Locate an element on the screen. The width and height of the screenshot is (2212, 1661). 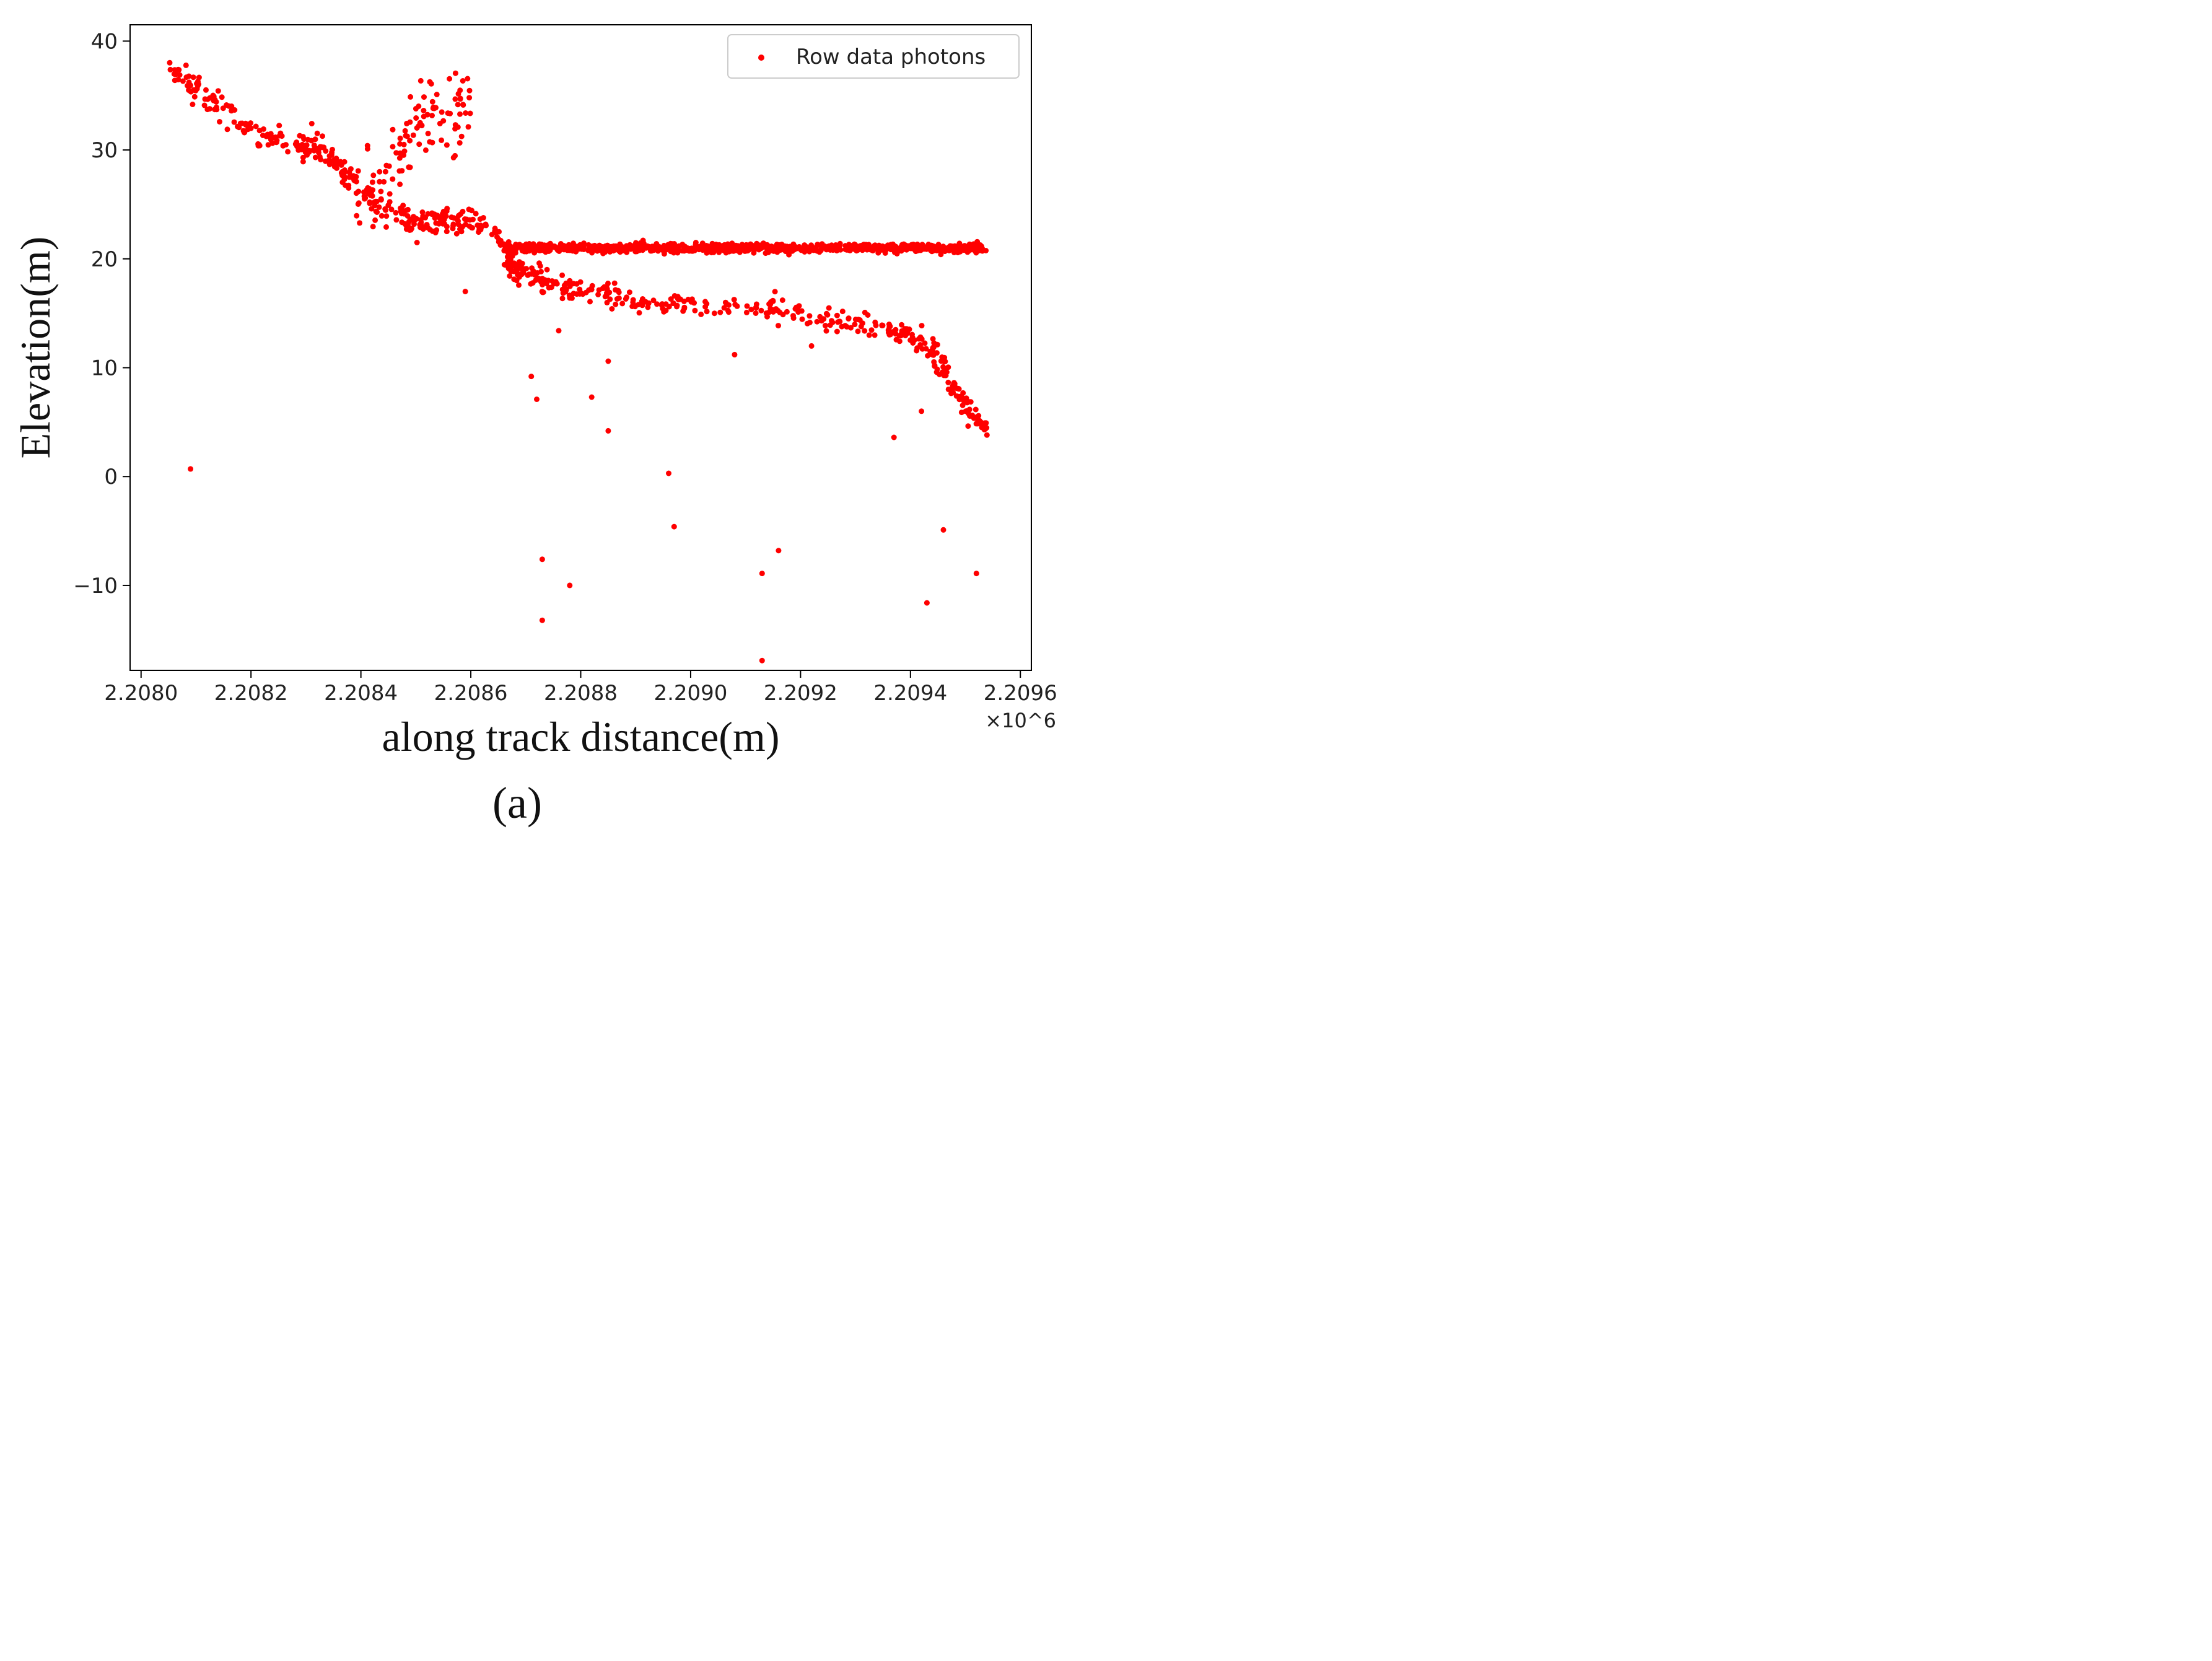
x-tick-label: 2.2150 is located at coordinates (2030, 693).